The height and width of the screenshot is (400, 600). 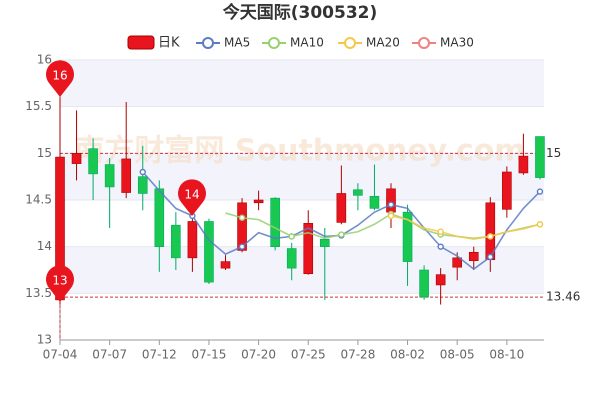 What do you see at coordinates (169, 43) in the screenshot?
I see `legend-label: 日K` at bounding box center [169, 43].